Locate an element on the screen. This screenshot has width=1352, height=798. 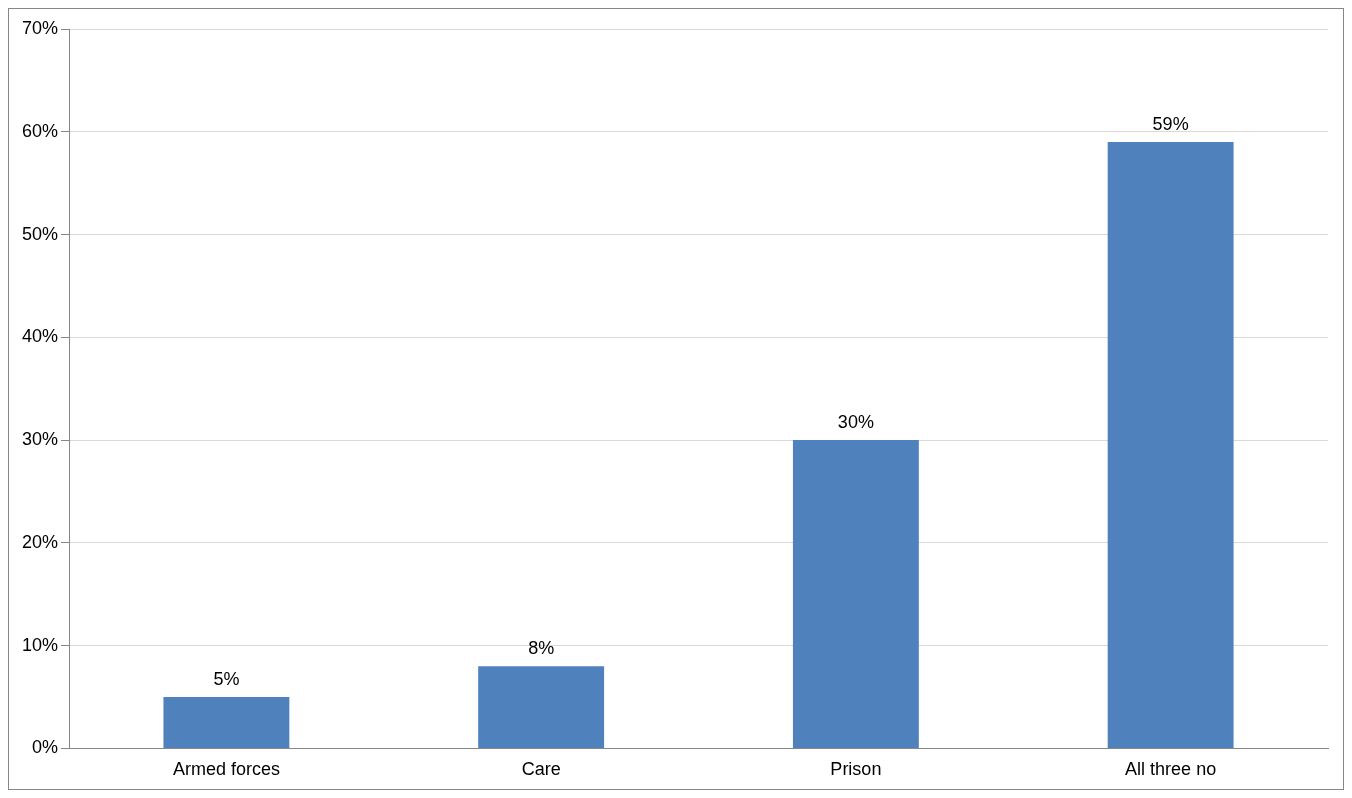
y-tick-label: 60% is located at coordinates (40, 130).